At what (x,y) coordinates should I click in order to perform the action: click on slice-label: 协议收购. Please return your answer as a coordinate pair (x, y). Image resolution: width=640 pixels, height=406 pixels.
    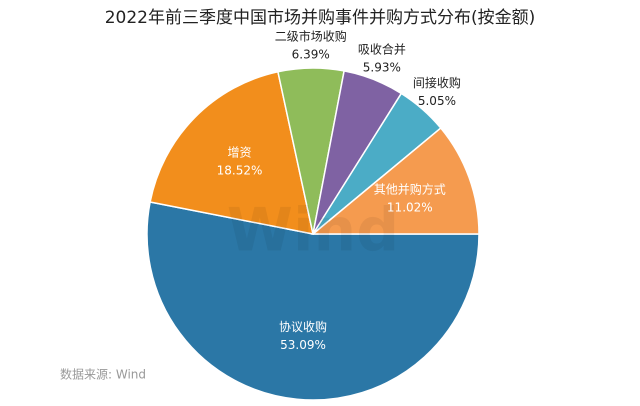
    Looking at the image, I should click on (303, 326).